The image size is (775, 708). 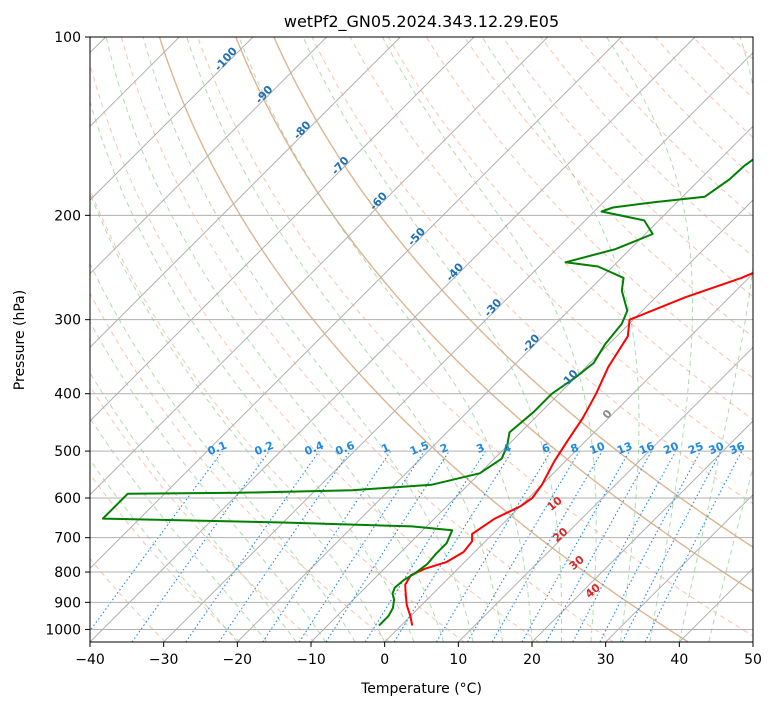 I want to click on y-tick-label: 1000, so click(x=63, y=630).